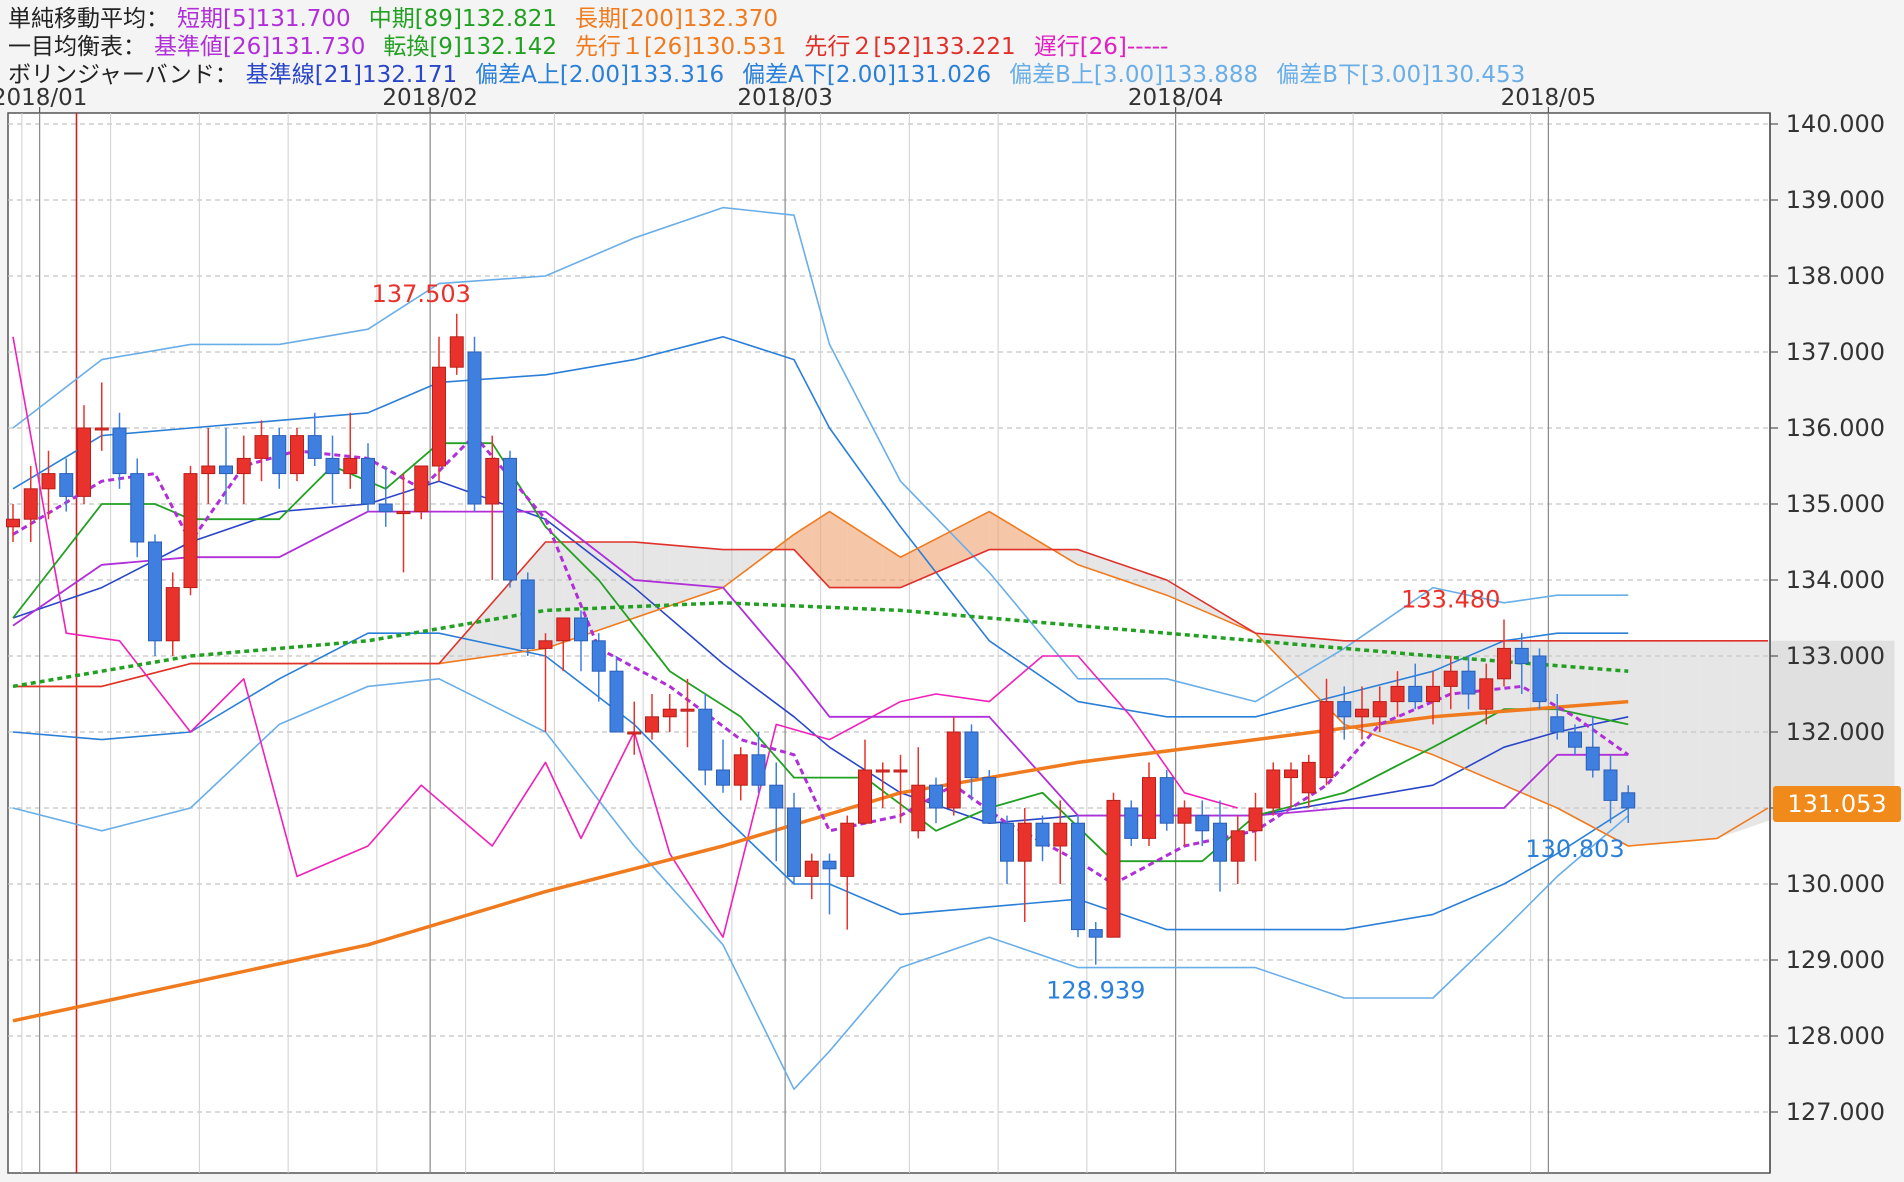 This screenshot has height=1182, width=1904. Describe the element at coordinates (1835, 884) in the screenshot. I see `y-tick-label: 130.000` at that location.